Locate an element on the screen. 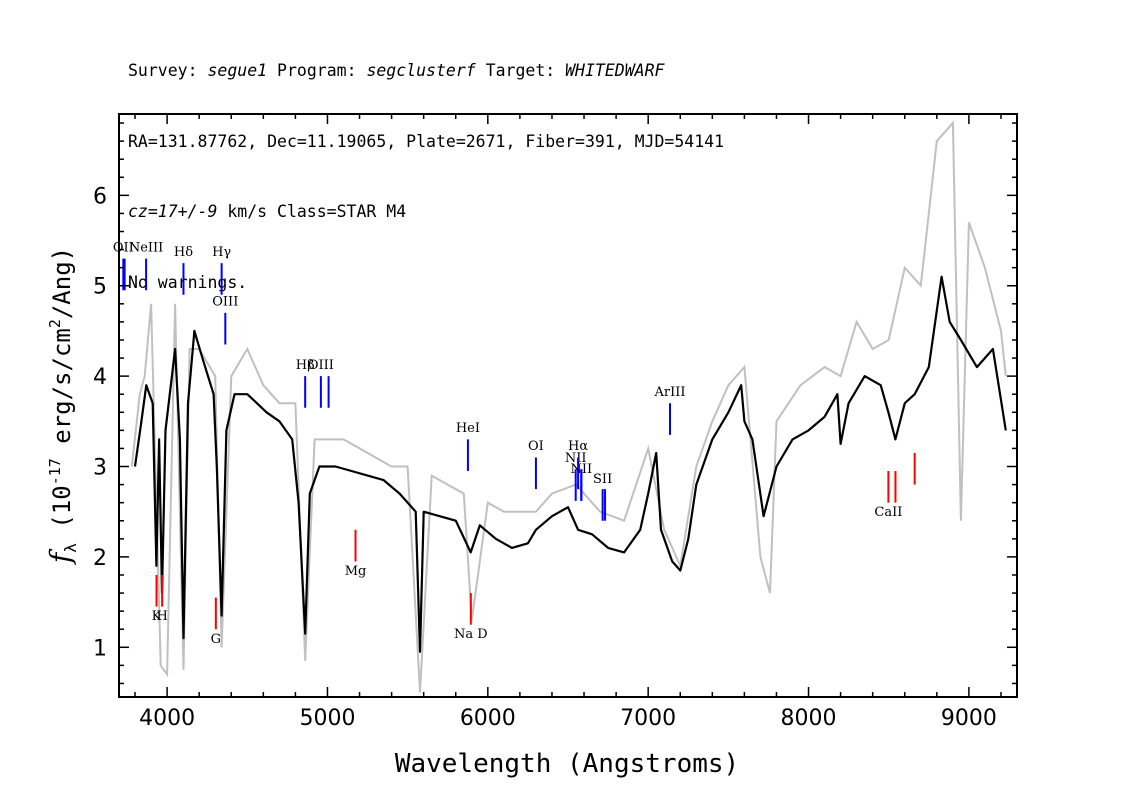  emission-label-2: NeIII is located at coordinates (146, 247).